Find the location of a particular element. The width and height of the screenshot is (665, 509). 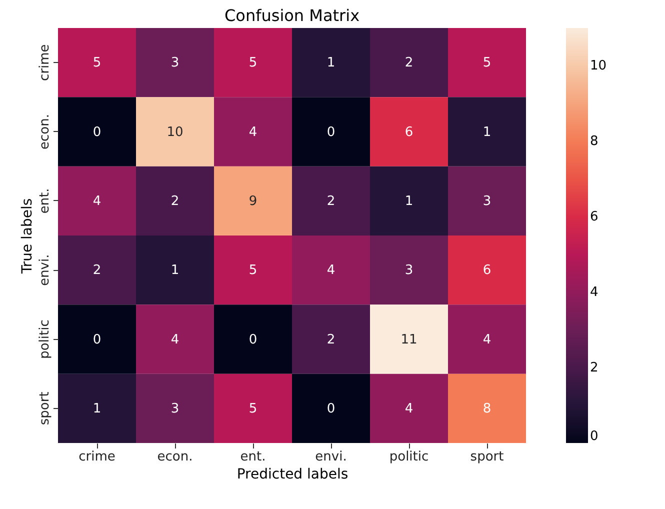

color-bar-label: 4 is located at coordinates (594, 292).